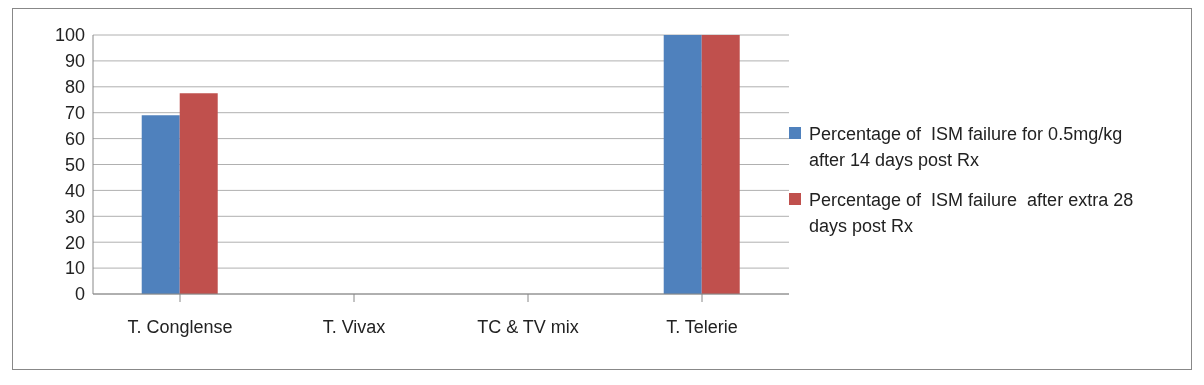 This screenshot has width=1204, height=385. Describe the element at coordinates (69, 35) in the screenshot. I see `y-tick-label: 100` at that location.